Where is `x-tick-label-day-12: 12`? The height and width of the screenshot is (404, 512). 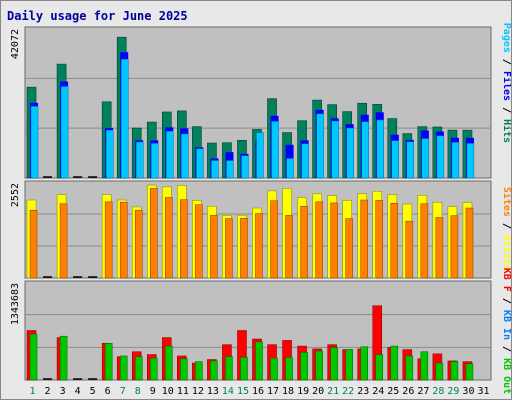 x-tick-label-day-12: 12 is located at coordinates (198, 391).